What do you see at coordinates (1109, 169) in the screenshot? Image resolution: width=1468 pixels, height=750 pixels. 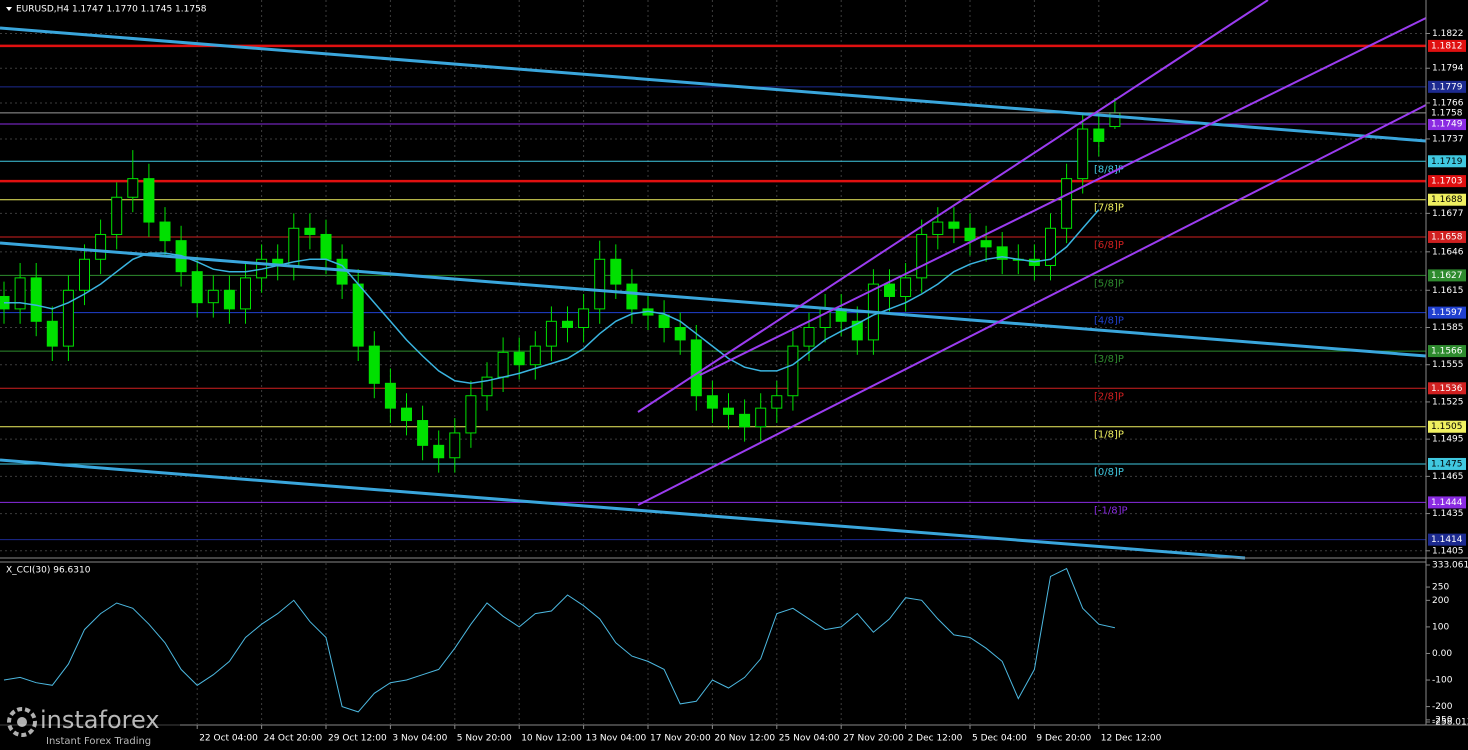 I see `level-tag: [8/8]P` at bounding box center [1109, 169].